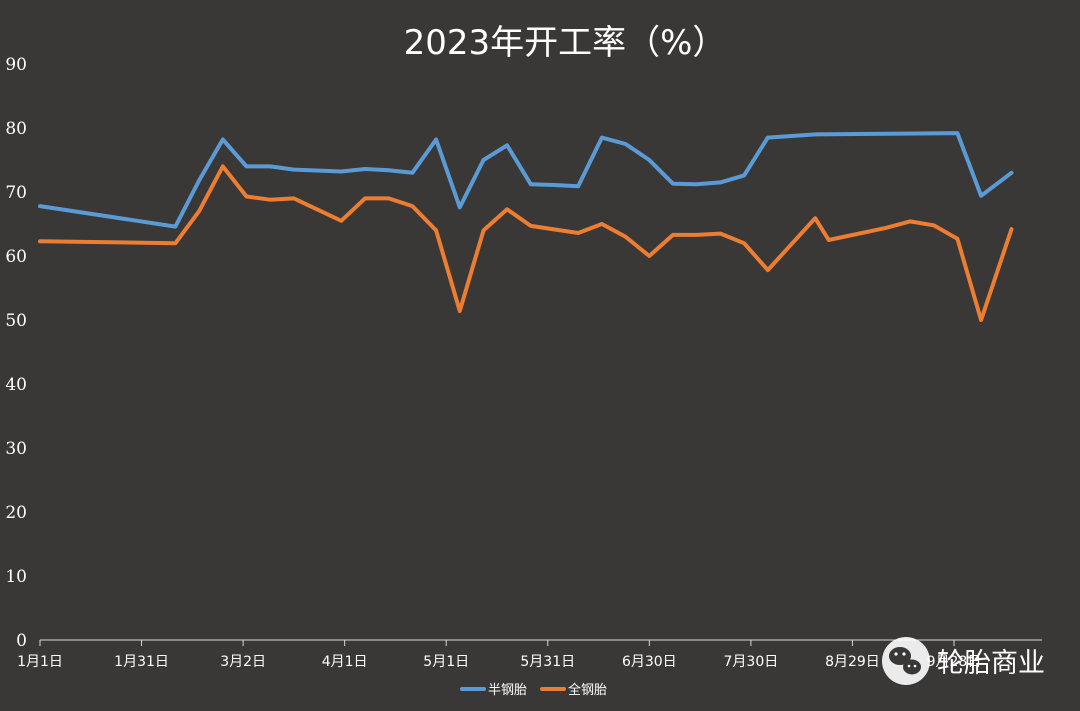 The height and width of the screenshot is (711, 1080). I want to click on y-tick-label: 20, so click(16, 513).